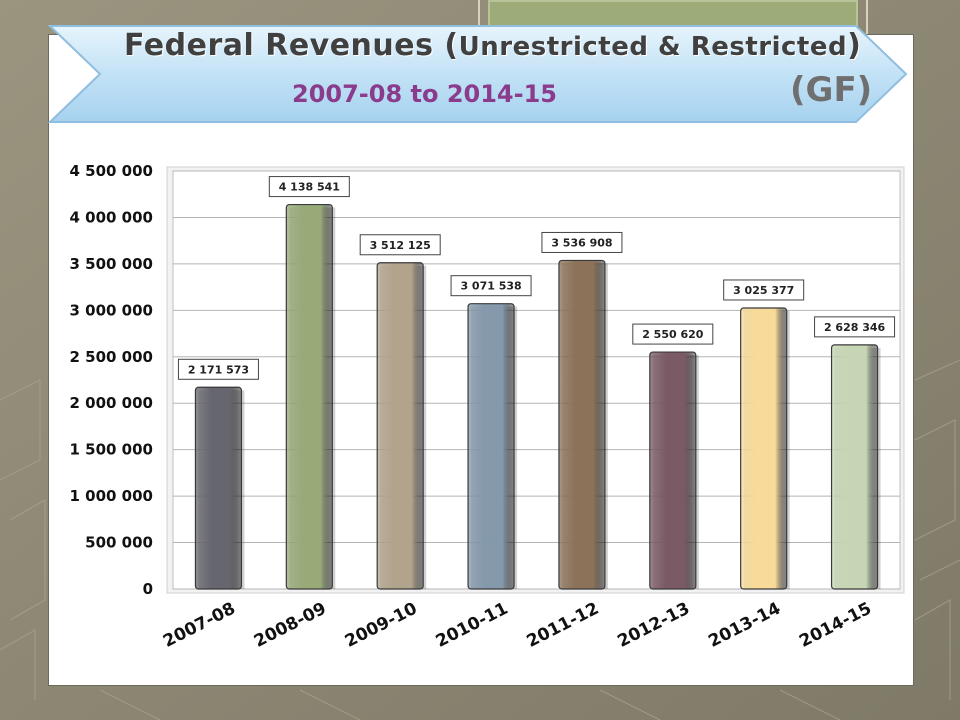 This screenshot has width=960, height=720. Describe the element at coordinates (119, 543) in the screenshot. I see `y-tick-label: 500 000` at that location.